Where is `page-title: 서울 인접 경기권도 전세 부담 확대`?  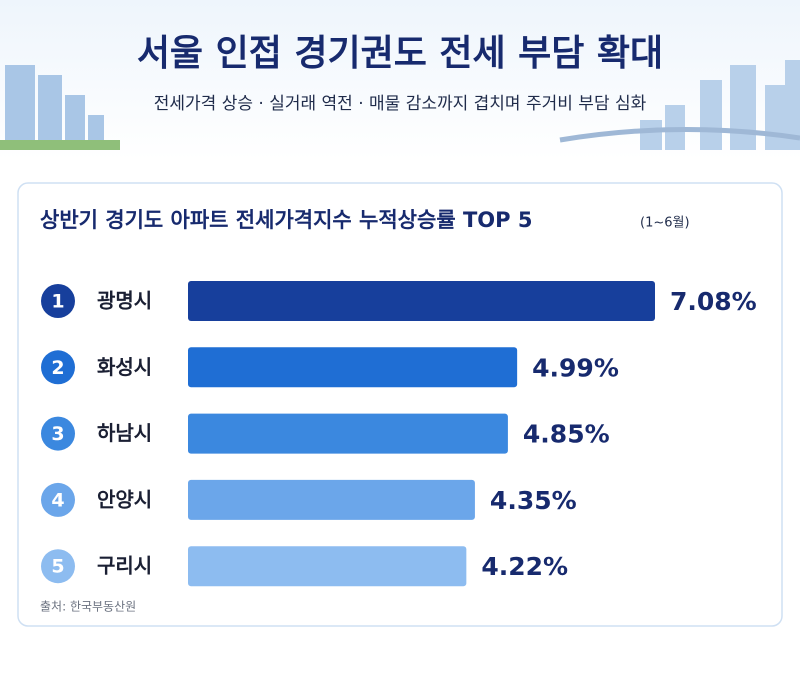
page-title: 서울 인접 경기권도 전세 부담 확대 is located at coordinates (400, 53).